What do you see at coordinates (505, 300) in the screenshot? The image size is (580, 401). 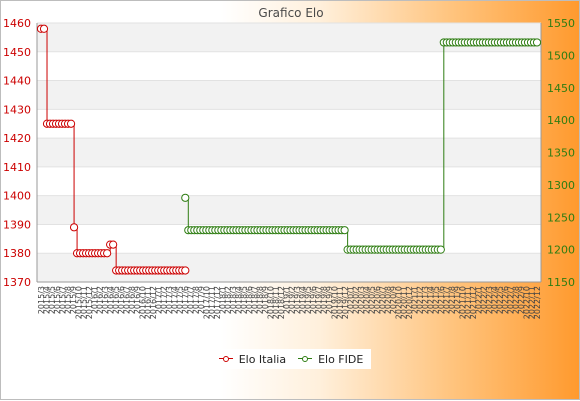 I see `x-tick-label: 2022/6` at bounding box center [505, 300].